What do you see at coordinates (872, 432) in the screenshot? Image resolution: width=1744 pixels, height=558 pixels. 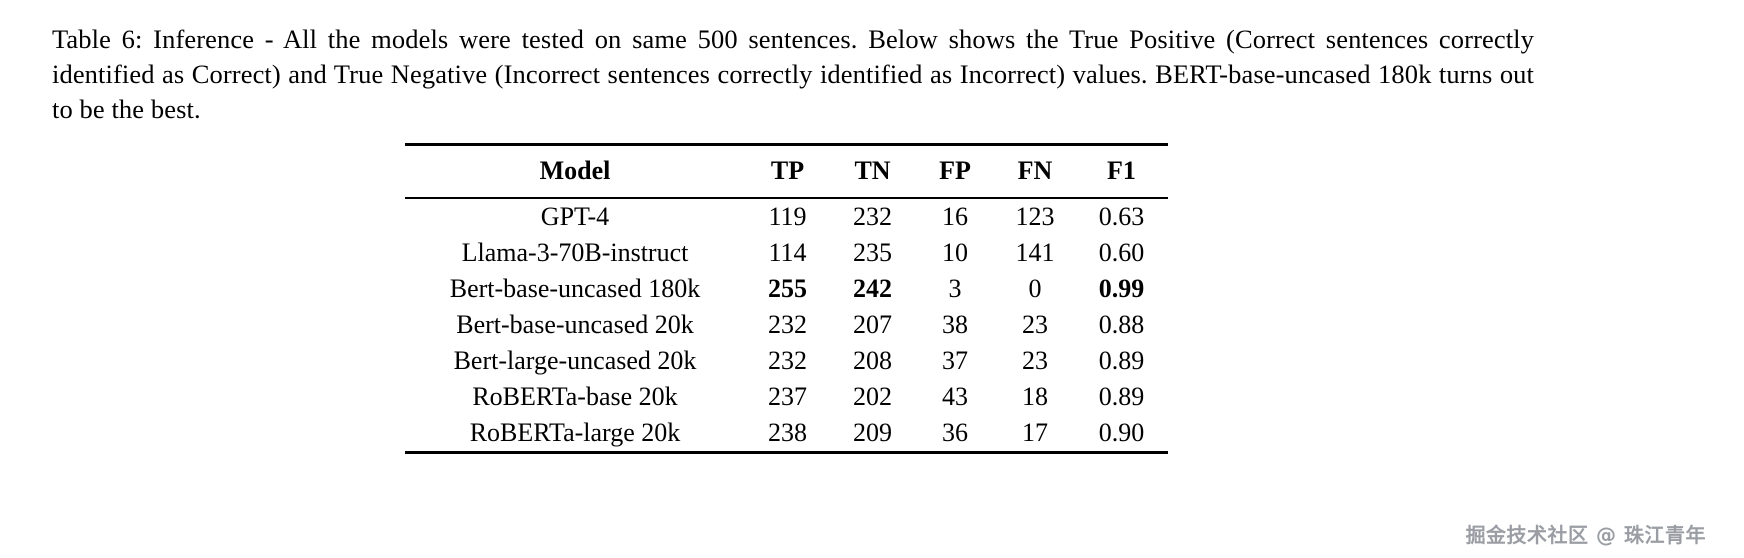 I see `tn-cell: 209` at bounding box center [872, 432].